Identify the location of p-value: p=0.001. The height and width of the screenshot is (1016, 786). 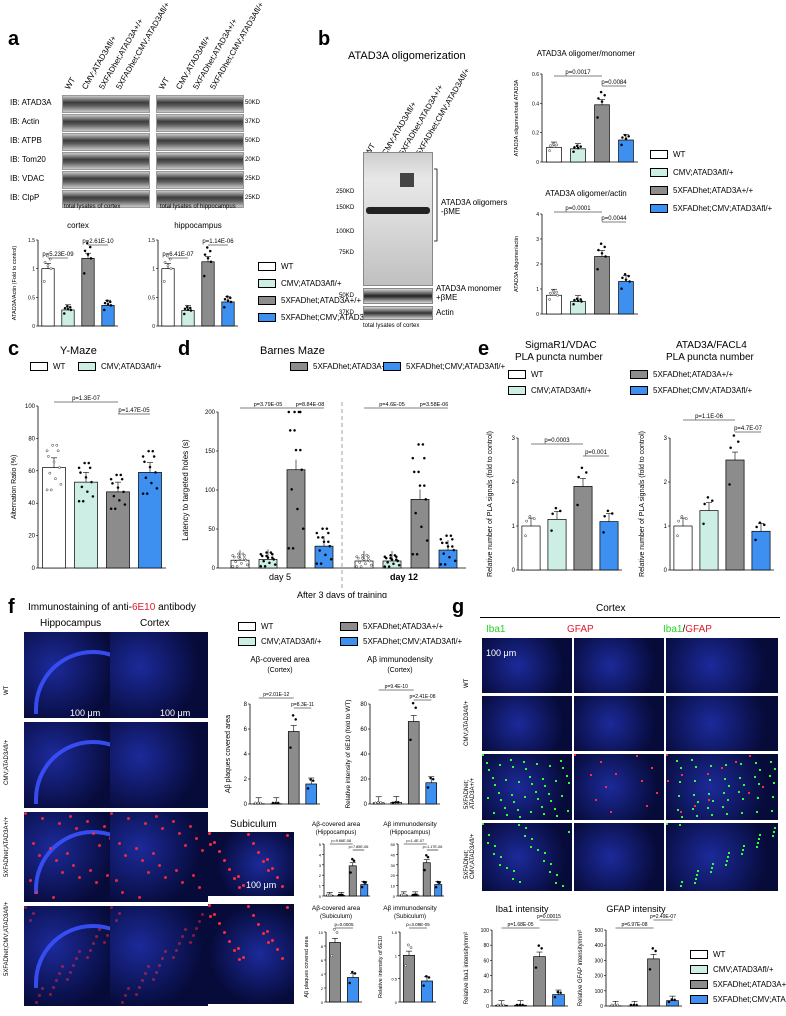
(596, 453).